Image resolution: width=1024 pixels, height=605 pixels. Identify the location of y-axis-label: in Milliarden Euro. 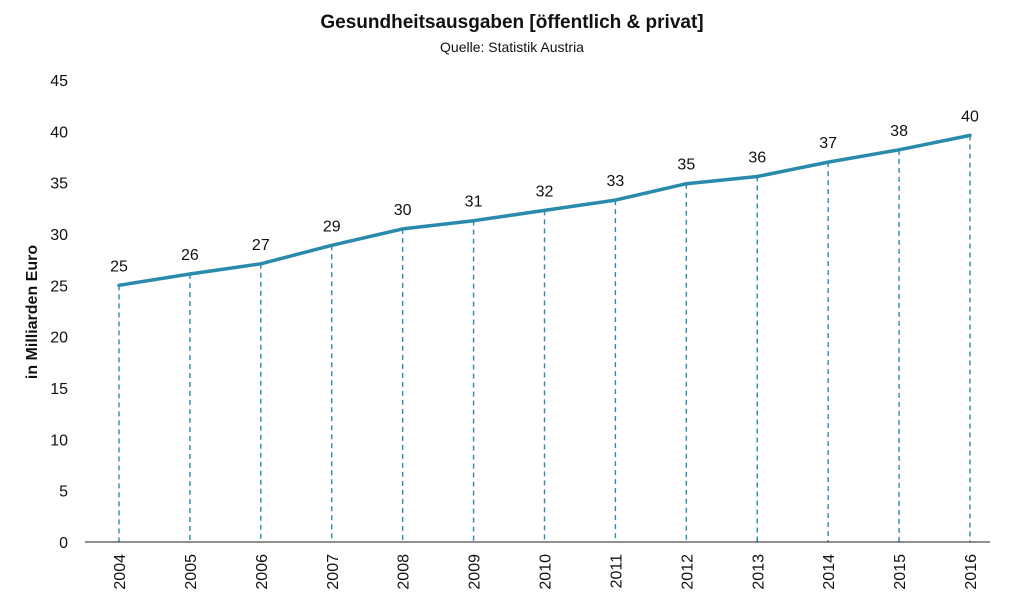
(32, 312).